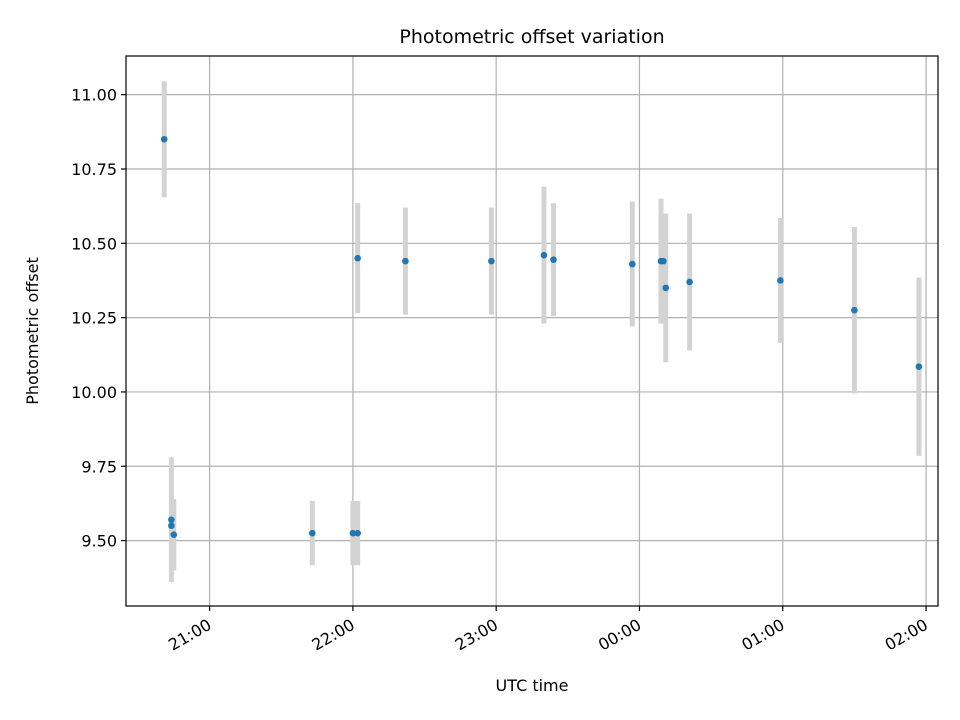  I want to click on y-tick-label: 10.75, so click(94, 169).